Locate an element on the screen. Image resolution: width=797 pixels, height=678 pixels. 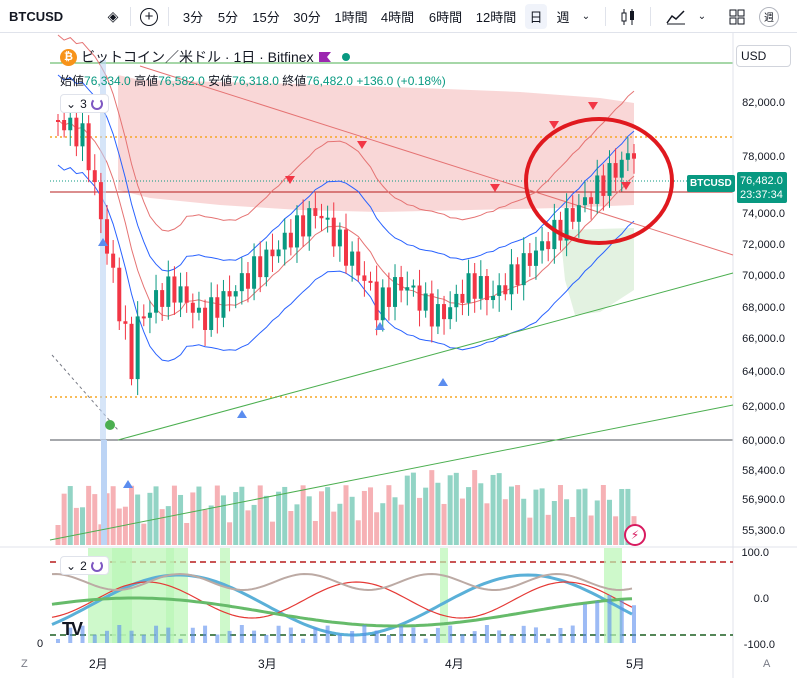
symbol-search: BTCUSD is located at coordinates (36, 16).